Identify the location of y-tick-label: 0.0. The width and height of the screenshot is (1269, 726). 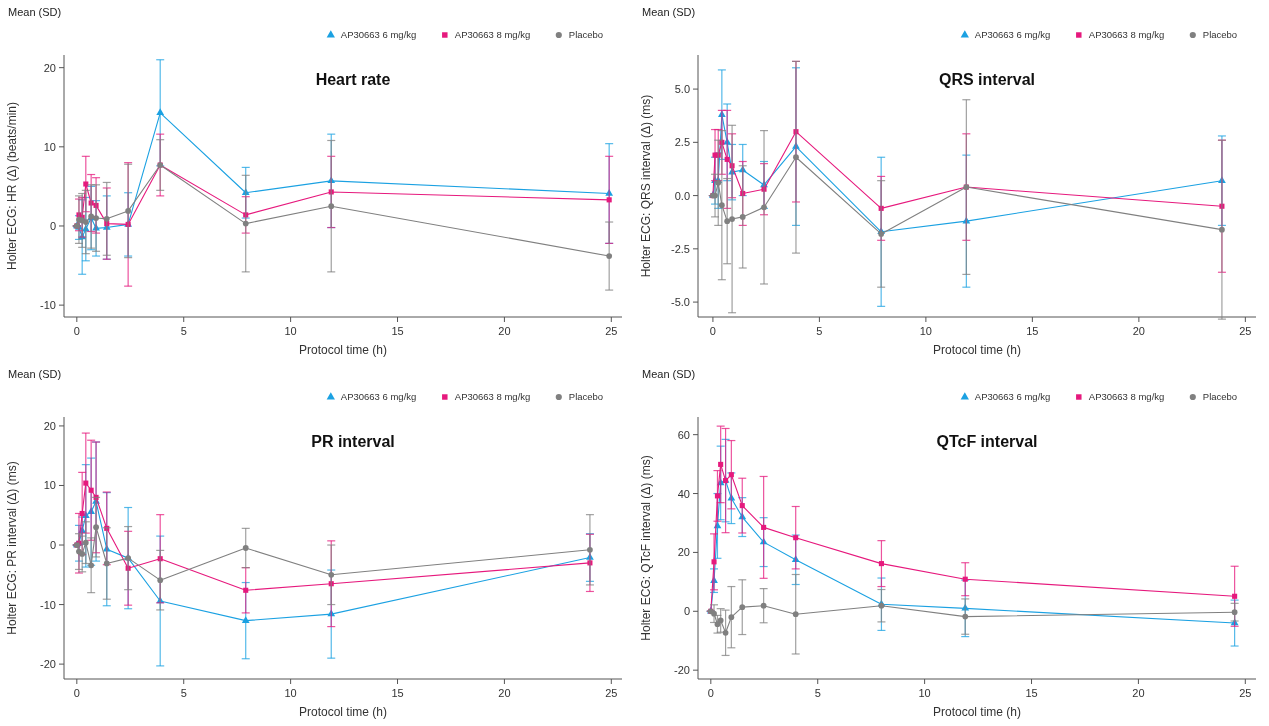
(682, 195).